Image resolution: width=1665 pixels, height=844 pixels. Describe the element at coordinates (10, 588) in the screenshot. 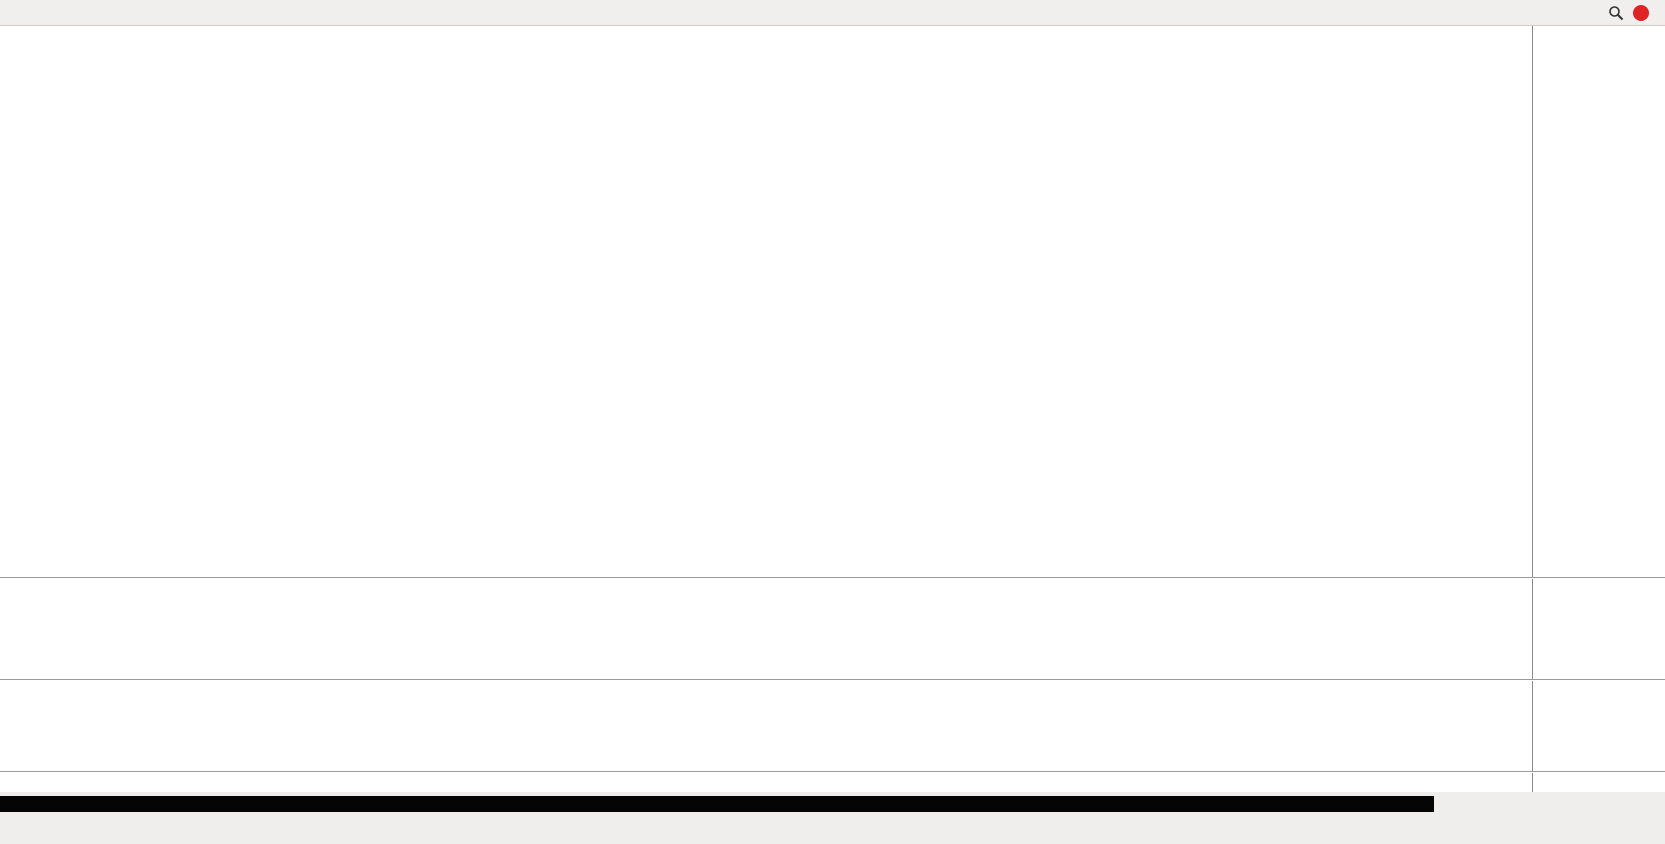

I see `macd-label` at that location.